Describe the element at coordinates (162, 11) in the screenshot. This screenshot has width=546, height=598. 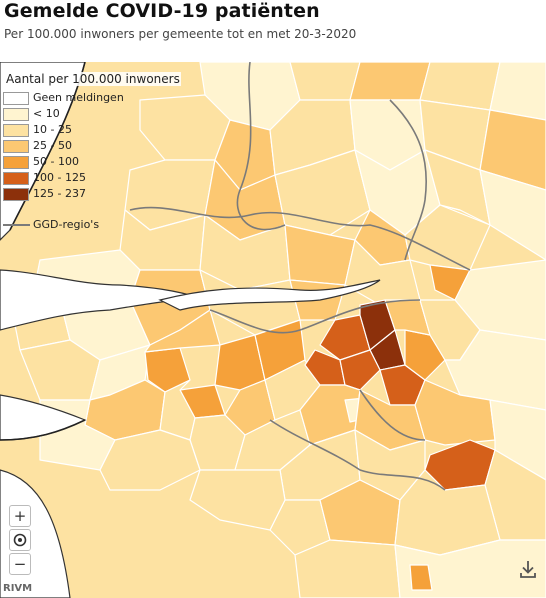
I see `map-title: Gemelde COVID-19 patiënten` at that location.